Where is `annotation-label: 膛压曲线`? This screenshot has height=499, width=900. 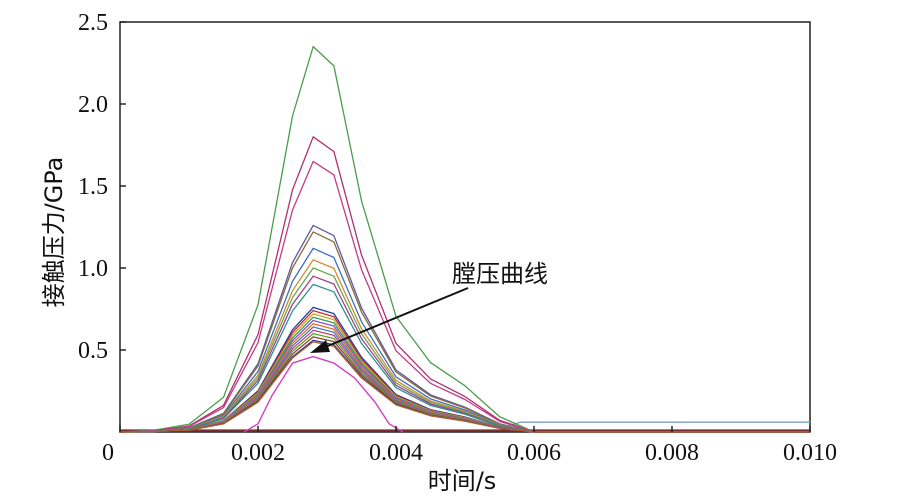 annotation-label: 膛压曲线 is located at coordinates (500, 274).